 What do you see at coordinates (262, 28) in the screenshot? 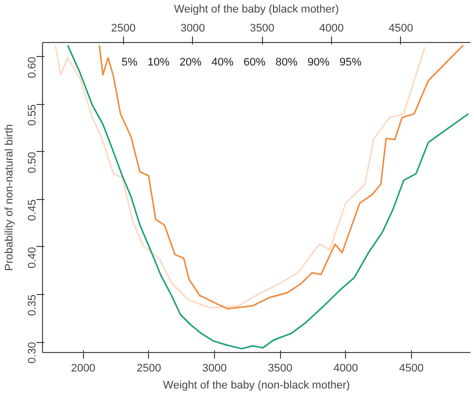
I see `x2-tick-label: 3500` at bounding box center [262, 28].